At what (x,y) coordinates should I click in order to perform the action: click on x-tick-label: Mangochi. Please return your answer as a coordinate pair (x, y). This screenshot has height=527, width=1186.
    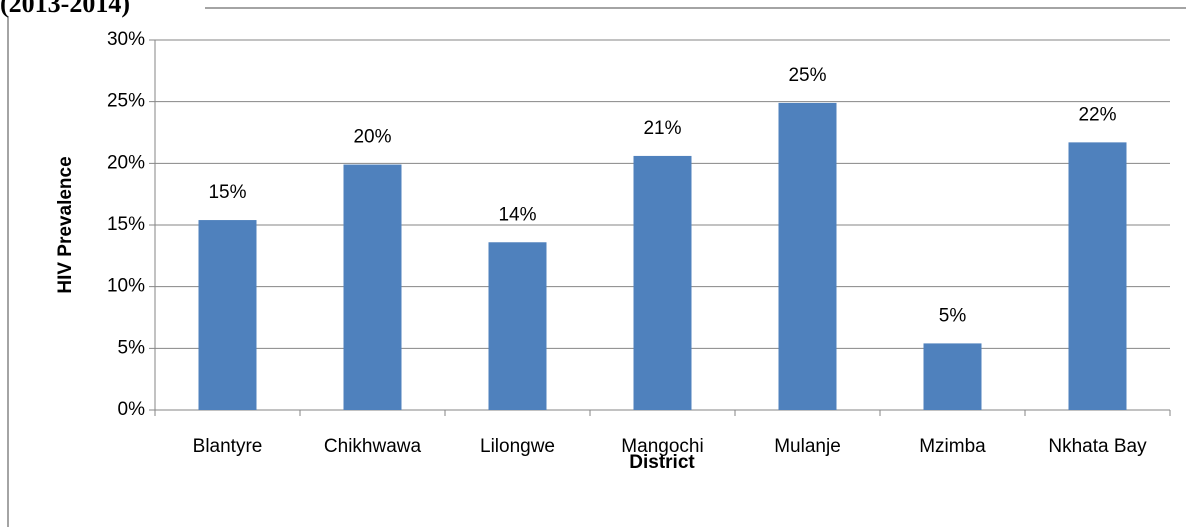
    Looking at the image, I should click on (662, 446).